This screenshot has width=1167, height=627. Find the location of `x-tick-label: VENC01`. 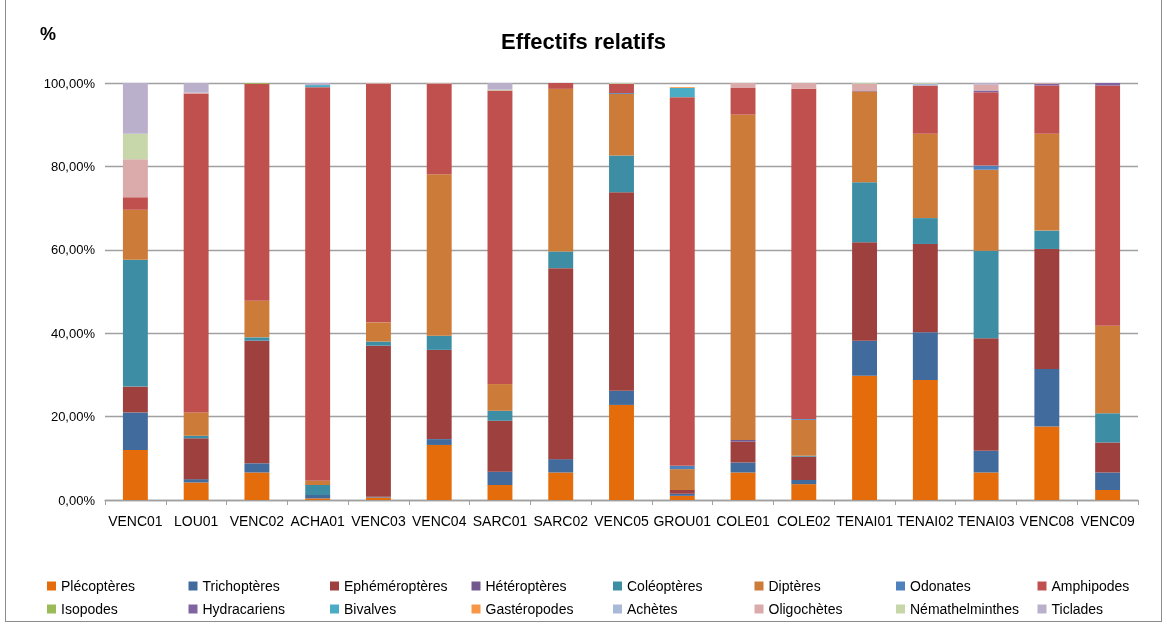

x-tick-label: VENC01 is located at coordinates (135, 521).